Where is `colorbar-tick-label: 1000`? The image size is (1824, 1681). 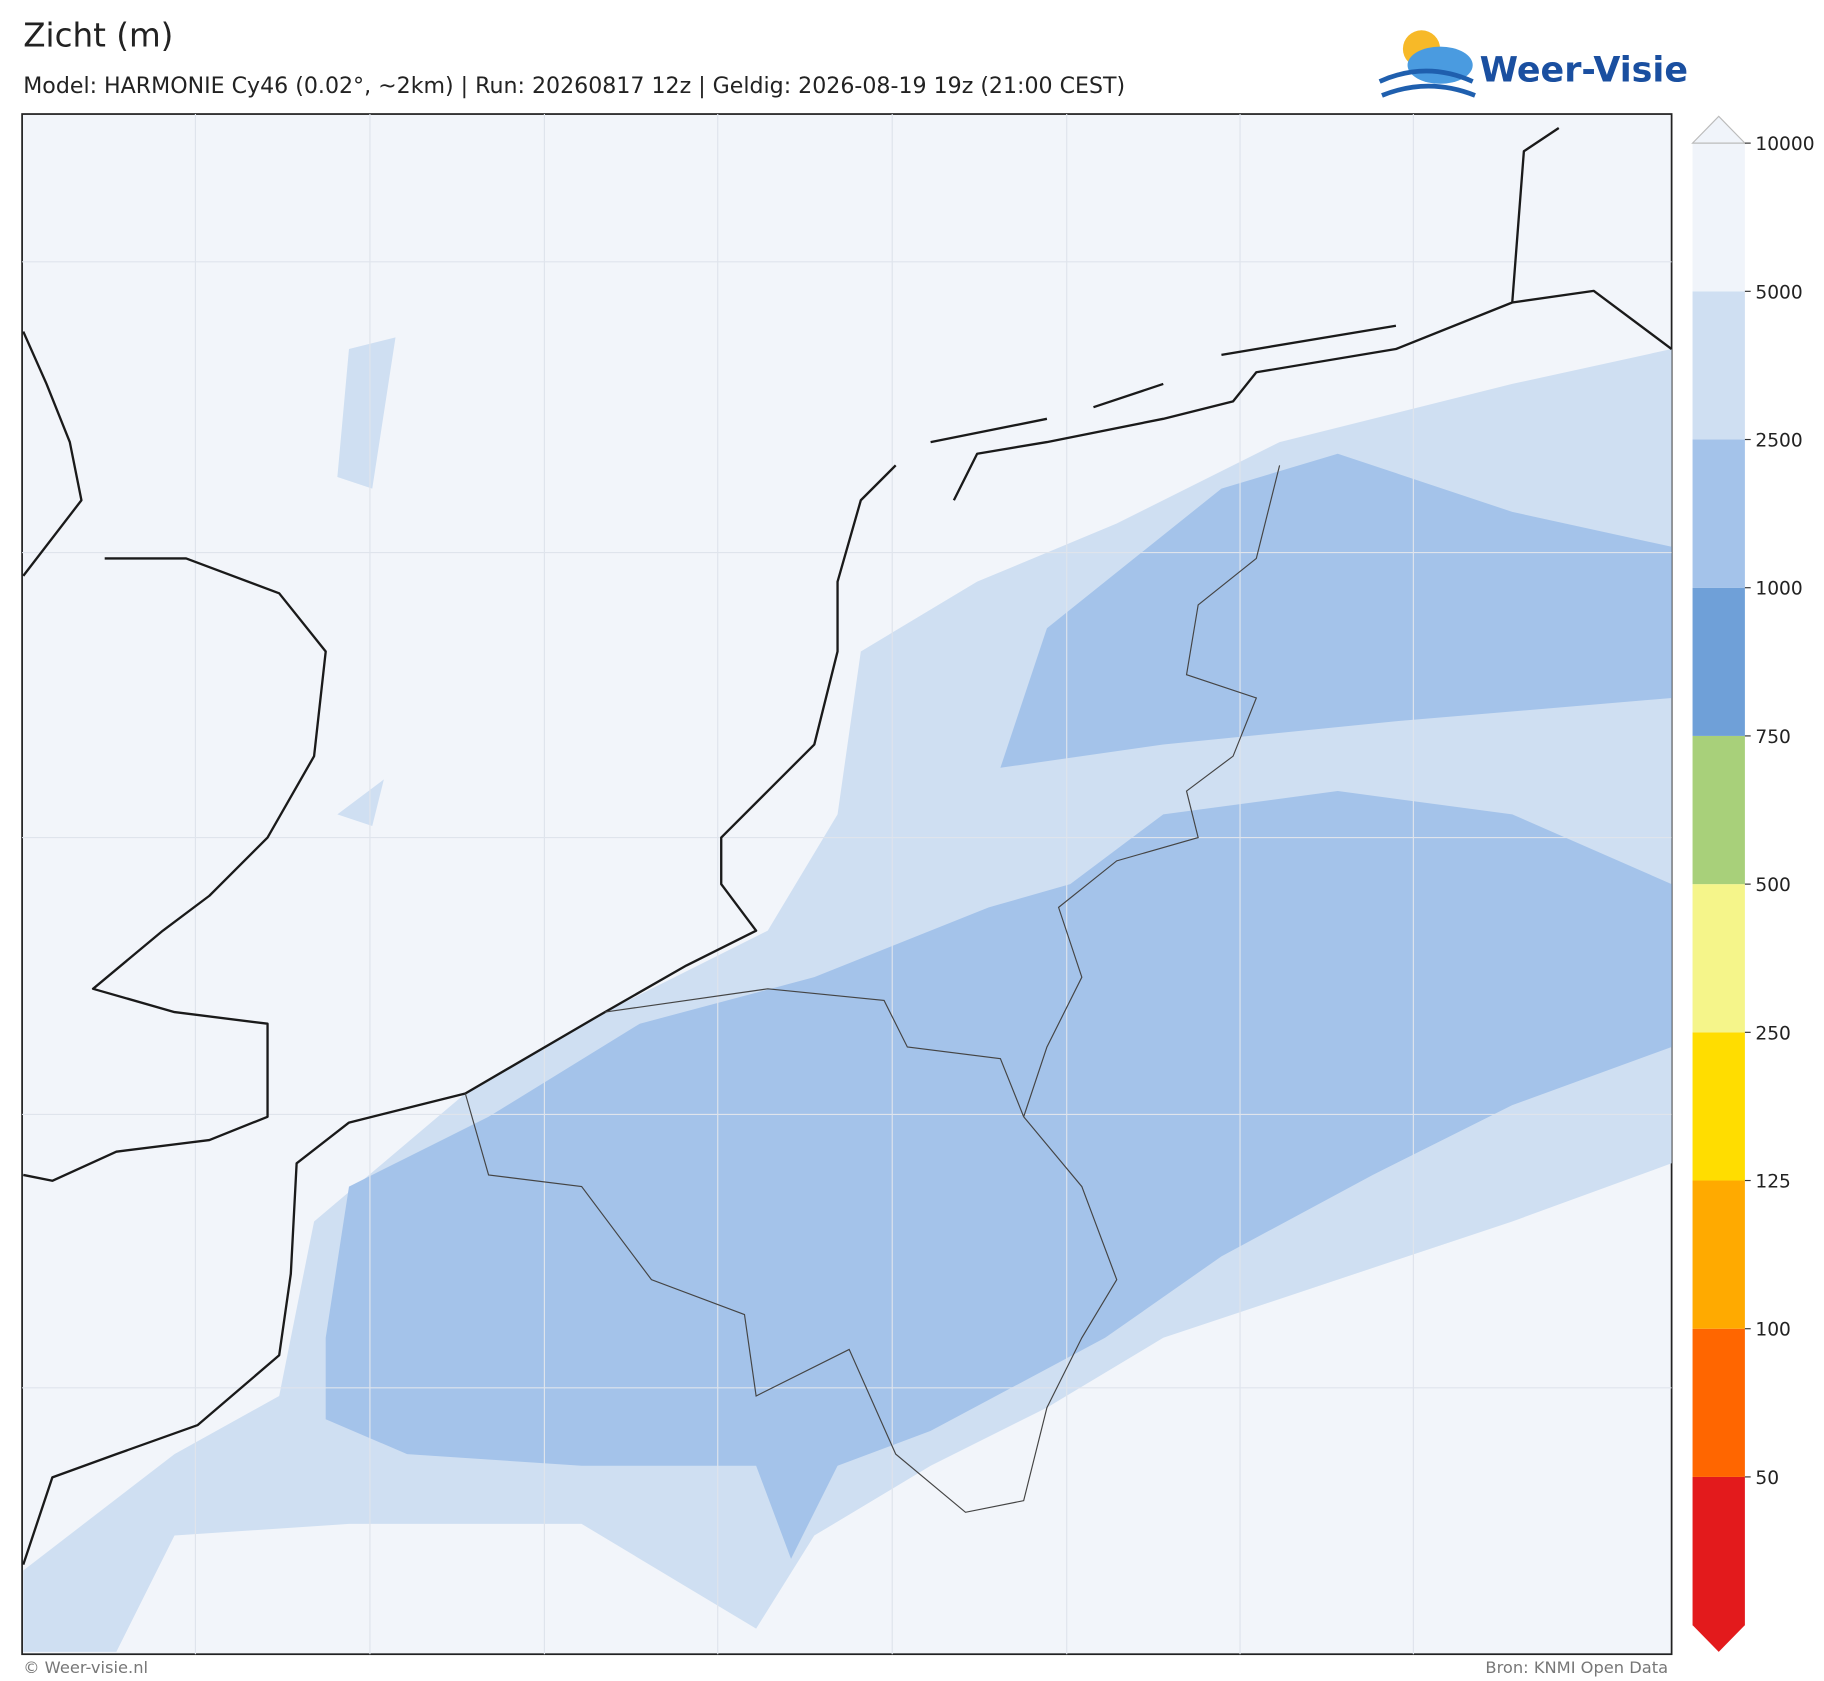 colorbar-tick-label: 1000 is located at coordinates (1778, 589).